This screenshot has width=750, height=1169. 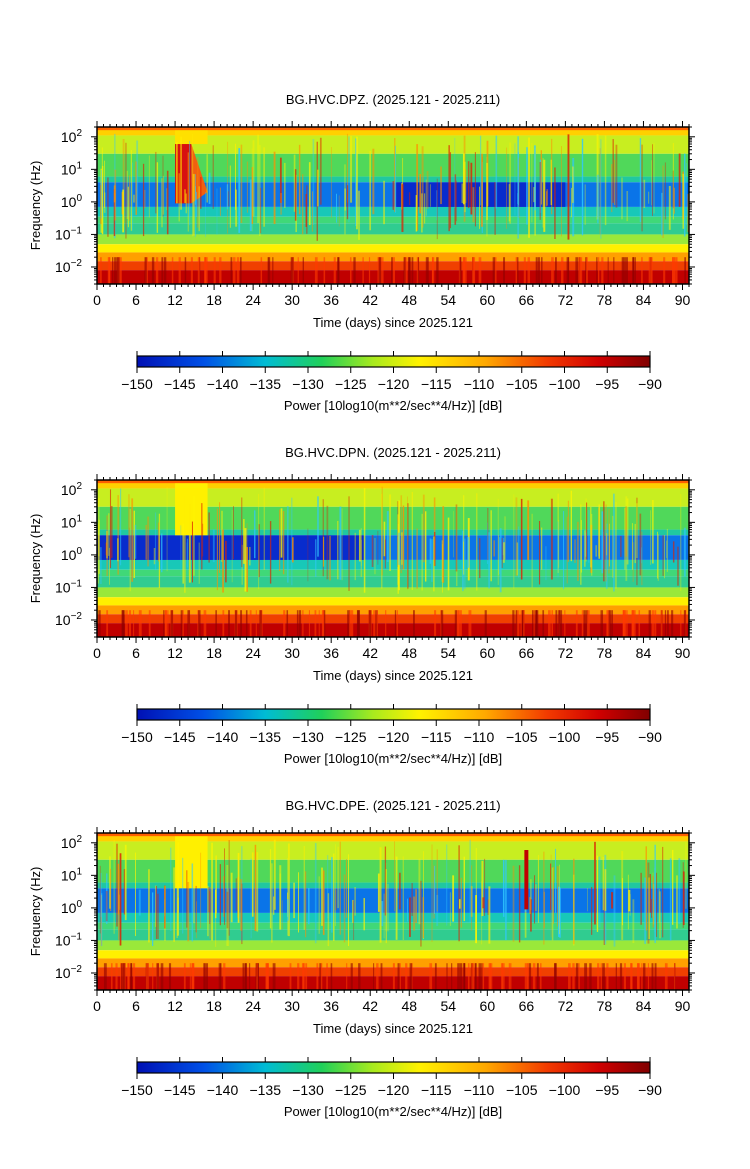 I want to click on colorbar-label: Power [10log10(m**2/sec**4/Hz)] [dB], so click(x=393, y=1111).